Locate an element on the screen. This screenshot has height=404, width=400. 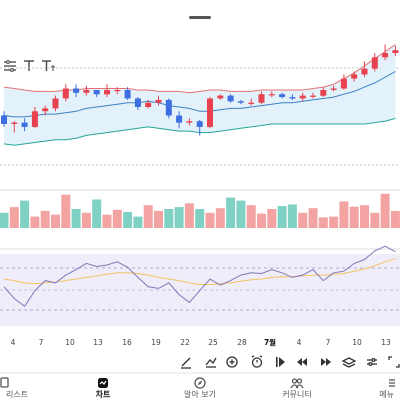
nav-item-4: 메뉴 is located at coordinates (387, 389).